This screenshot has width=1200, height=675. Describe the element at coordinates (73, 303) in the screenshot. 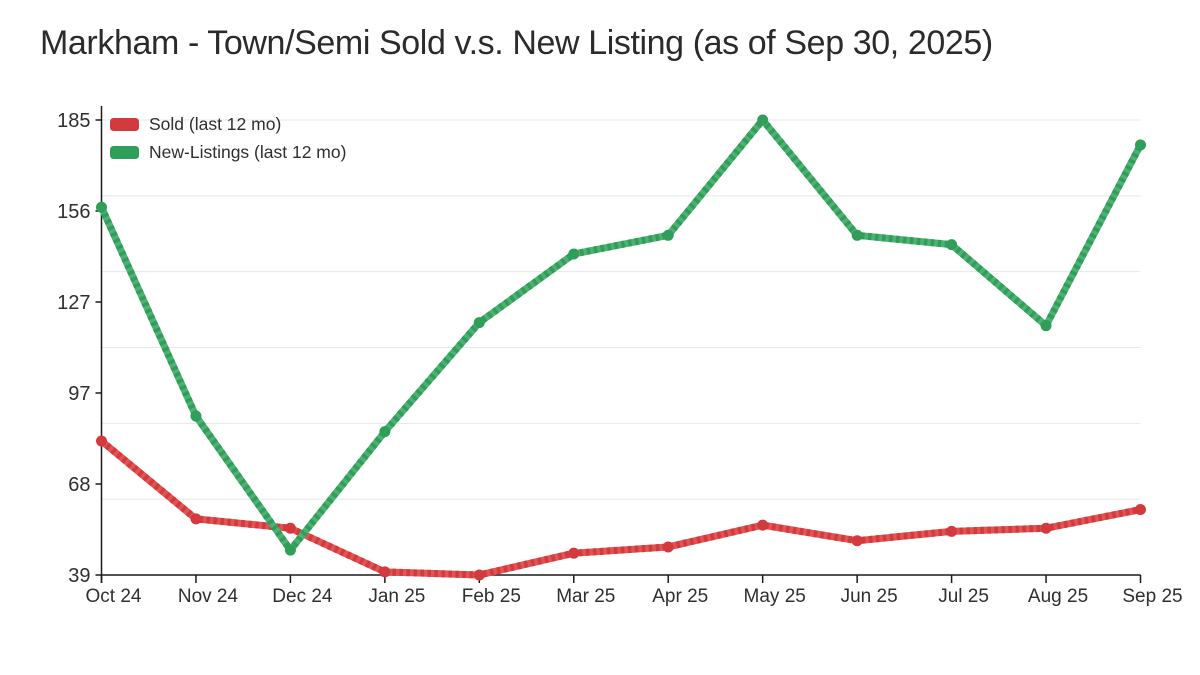

I see `y-tick-label: 127` at that location.